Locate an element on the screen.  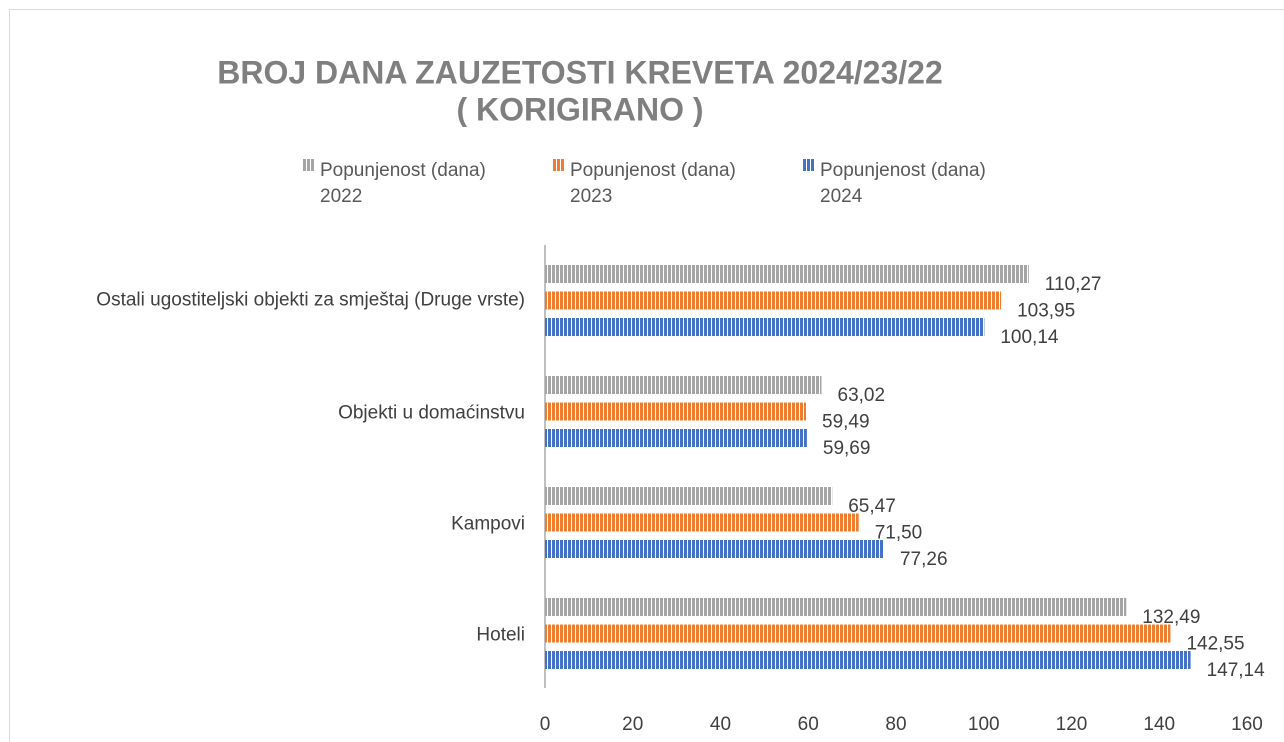
y-tick-label: Kampovi is located at coordinates (488, 524).